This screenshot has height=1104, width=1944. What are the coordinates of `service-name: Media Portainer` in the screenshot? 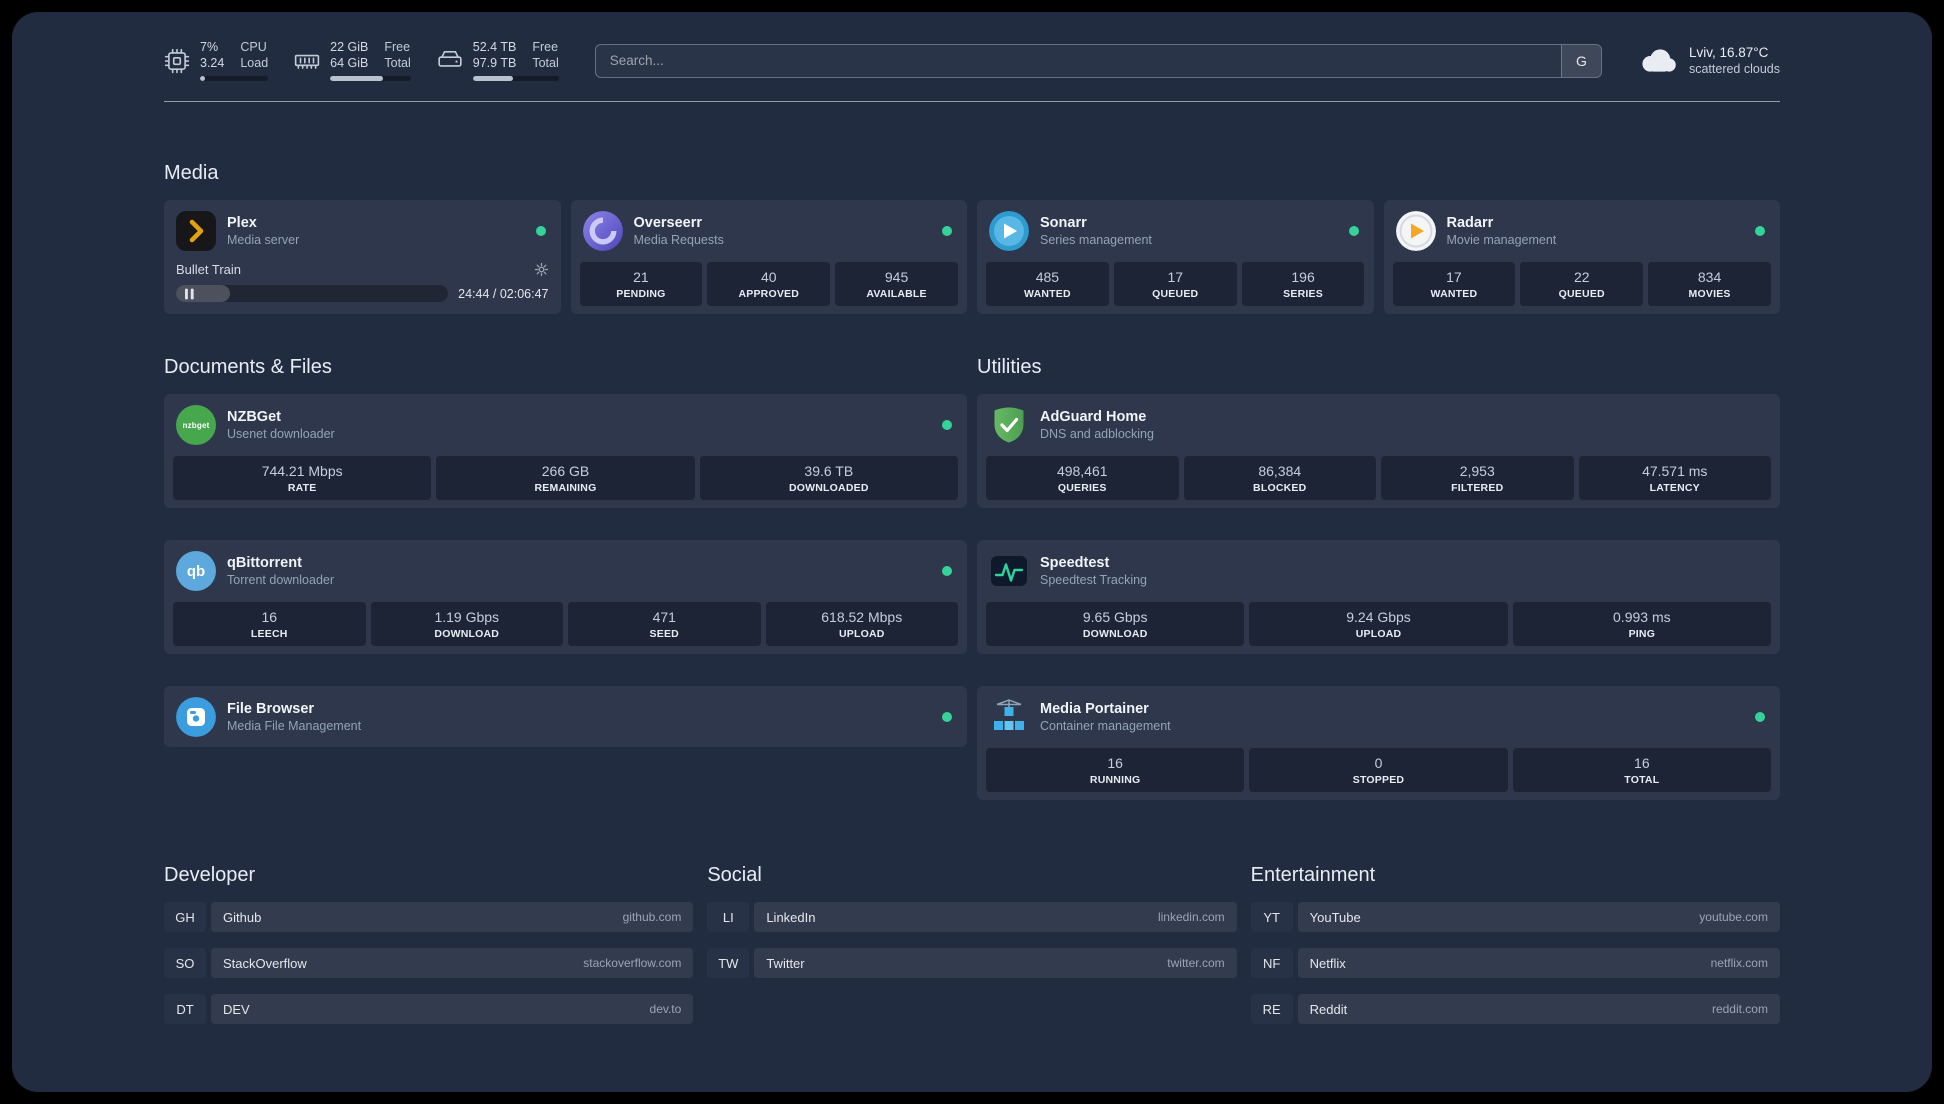 It's located at (1094, 709).